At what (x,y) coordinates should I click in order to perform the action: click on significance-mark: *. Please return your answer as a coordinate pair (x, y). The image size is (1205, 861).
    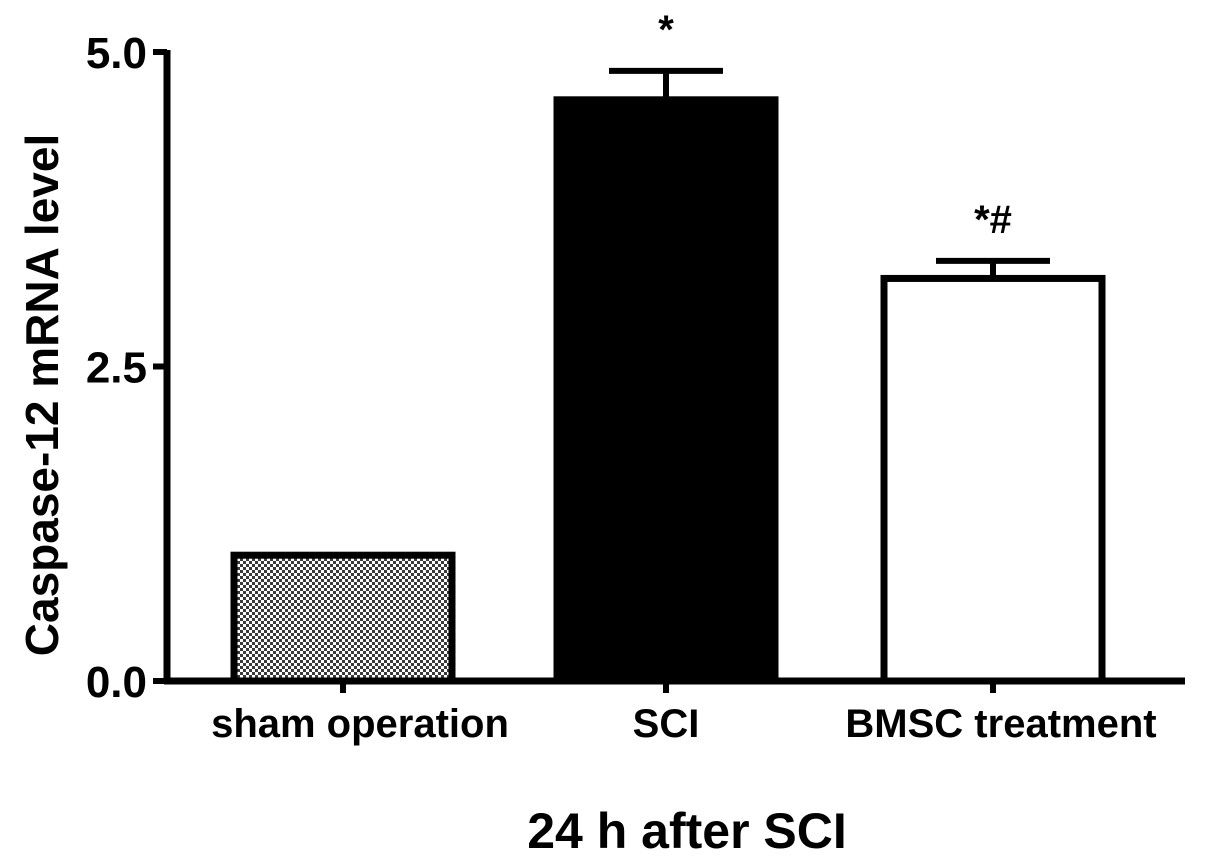
    Looking at the image, I should click on (666, 30).